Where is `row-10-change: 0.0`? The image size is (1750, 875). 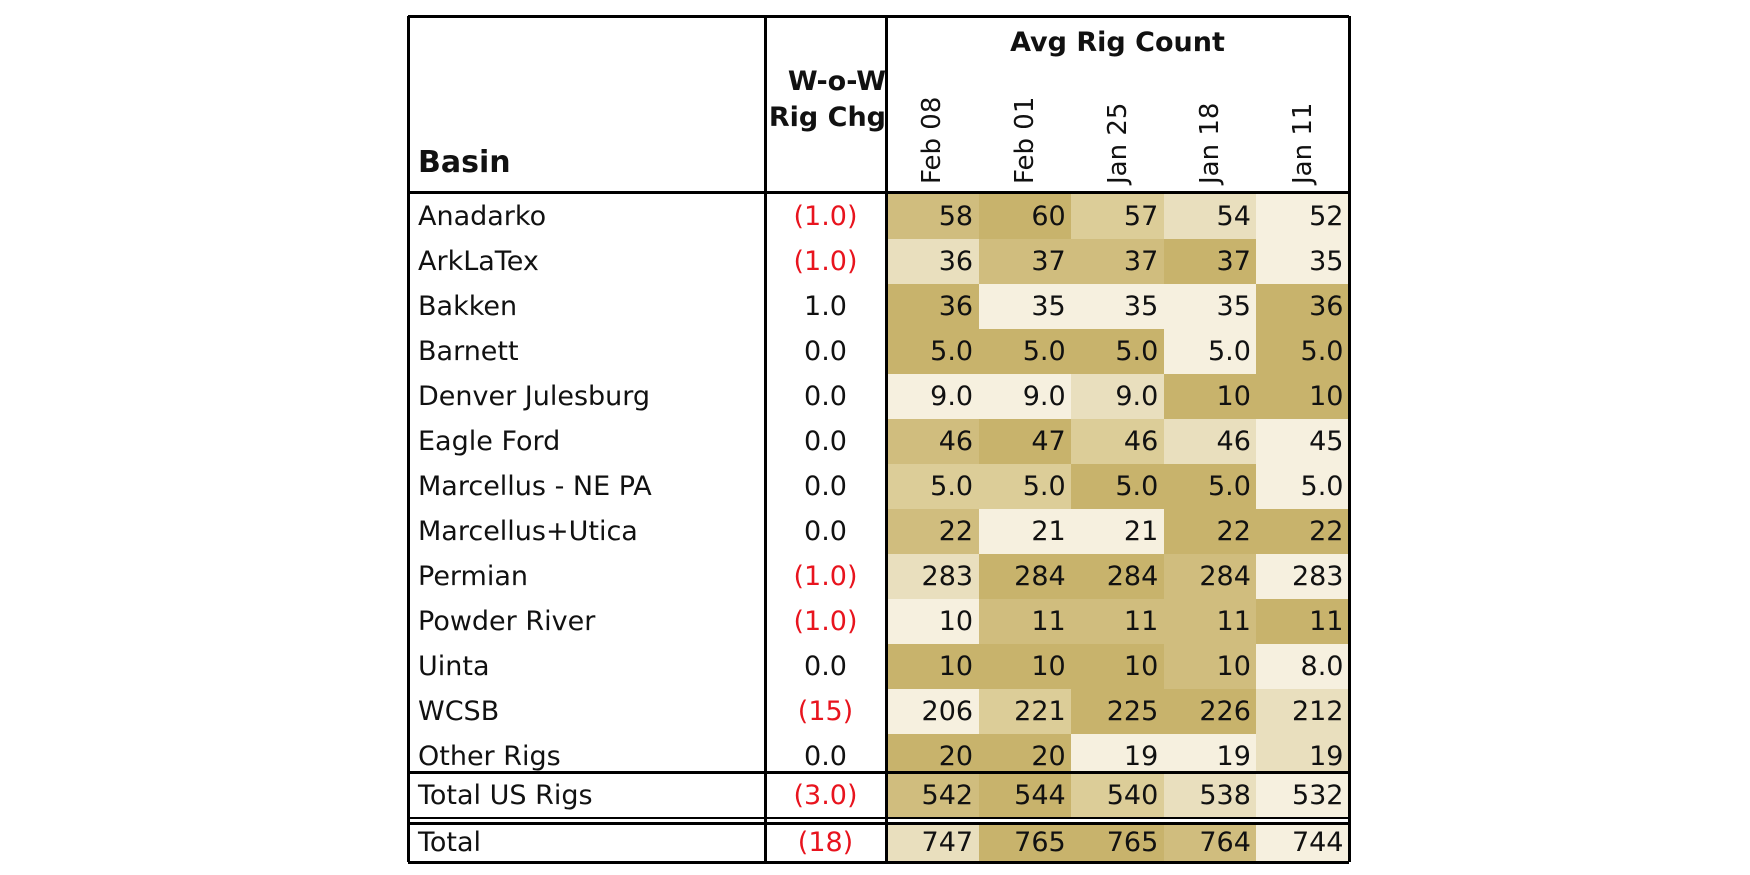 row-10-change: 0.0 is located at coordinates (825, 666).